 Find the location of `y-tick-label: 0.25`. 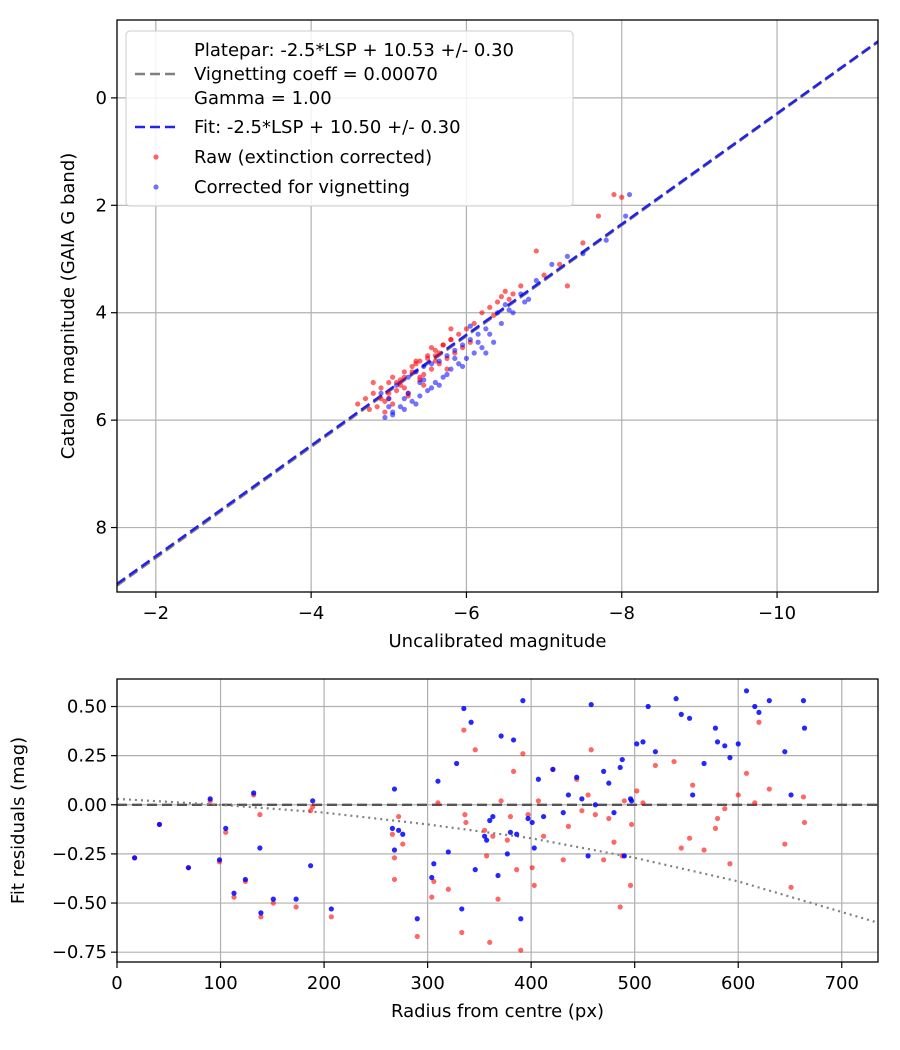

y-tick-label: 0.25 is located at coordinates (87, 756).